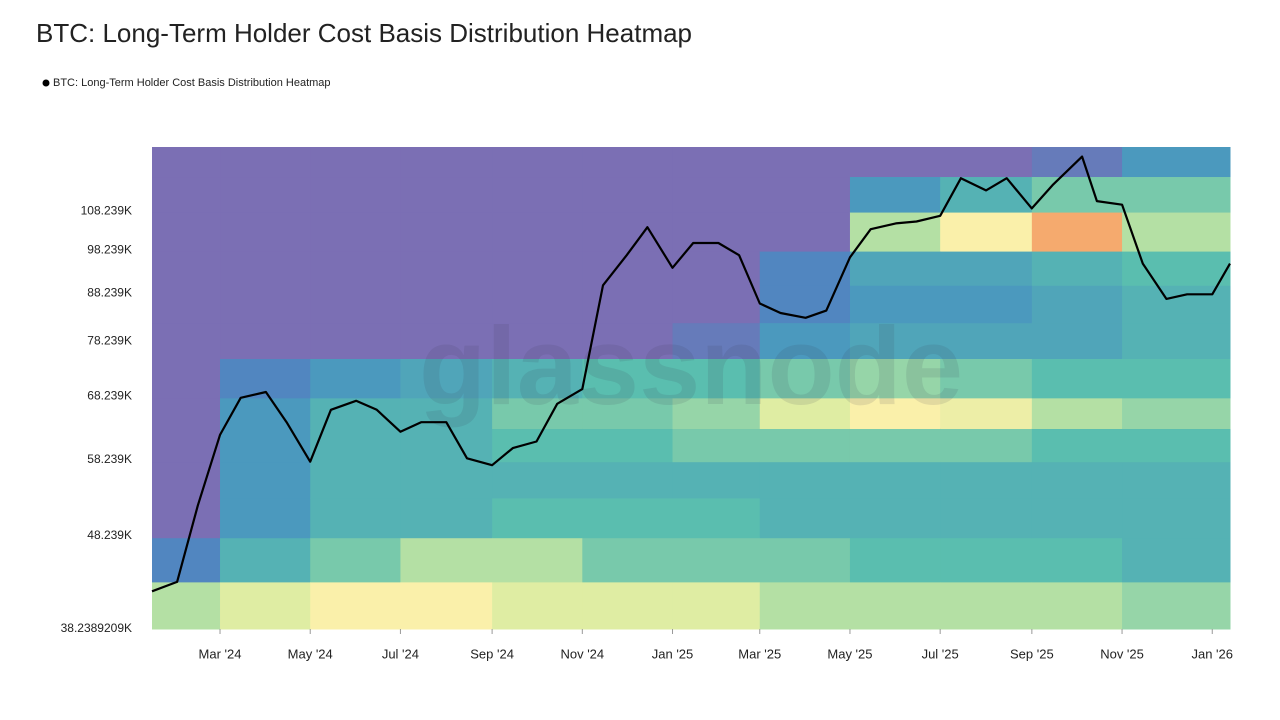  I want to click on x-tick-label: Nov '25, so click(1122, 653).